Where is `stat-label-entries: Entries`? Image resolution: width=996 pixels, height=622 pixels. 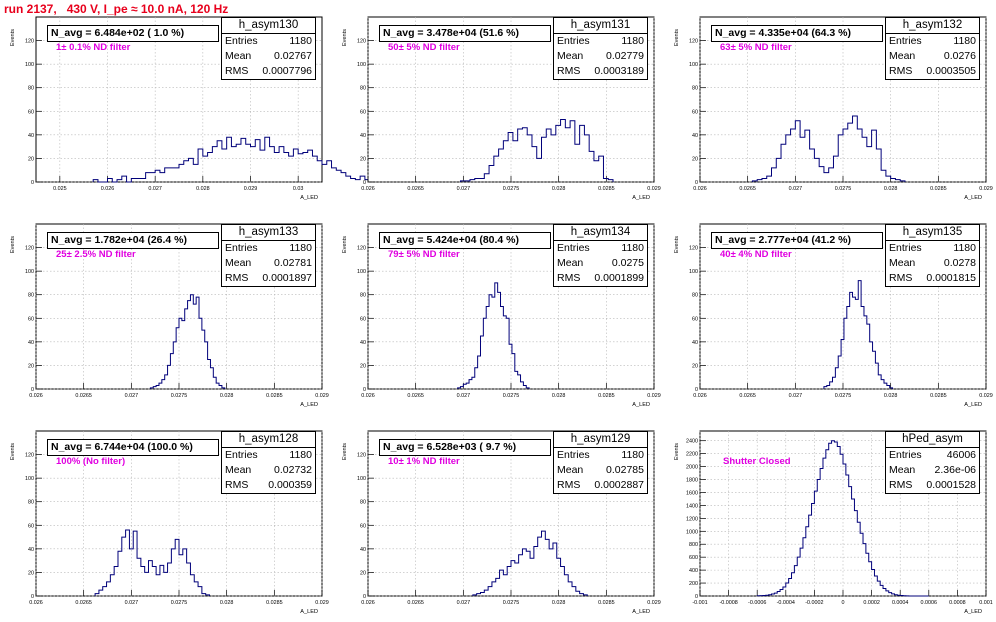 stat-label-entries: Entries is located at coordinates (573, 248).